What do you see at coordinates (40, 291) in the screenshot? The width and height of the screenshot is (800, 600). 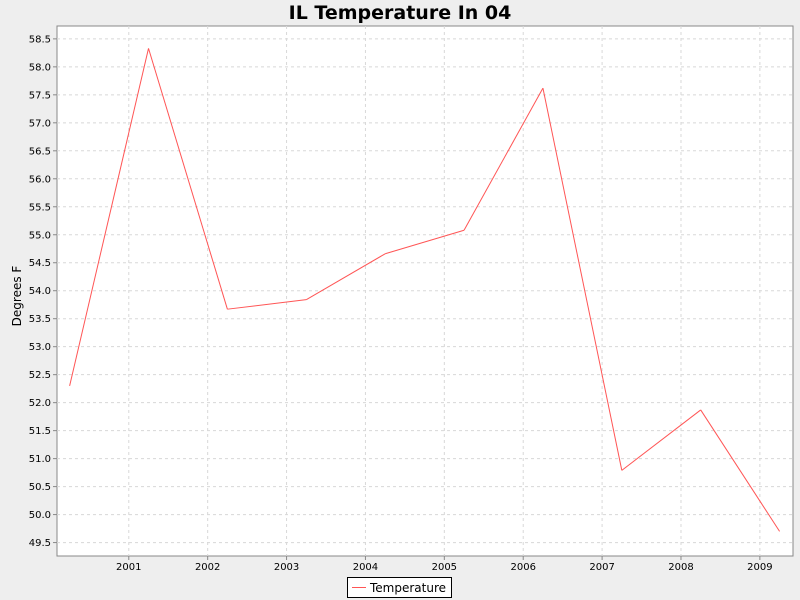 I see `y-tick-label: 54.0` at bounding box center [40, 291].